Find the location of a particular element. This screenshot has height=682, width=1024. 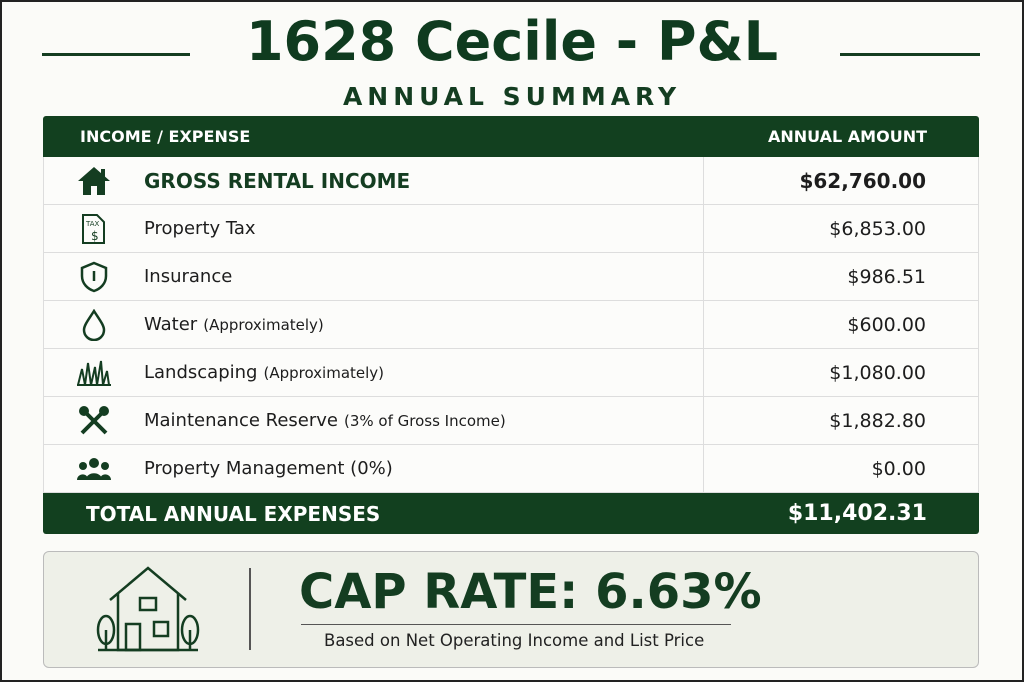

row-label: Insurance is located at coordinates (188, 276).